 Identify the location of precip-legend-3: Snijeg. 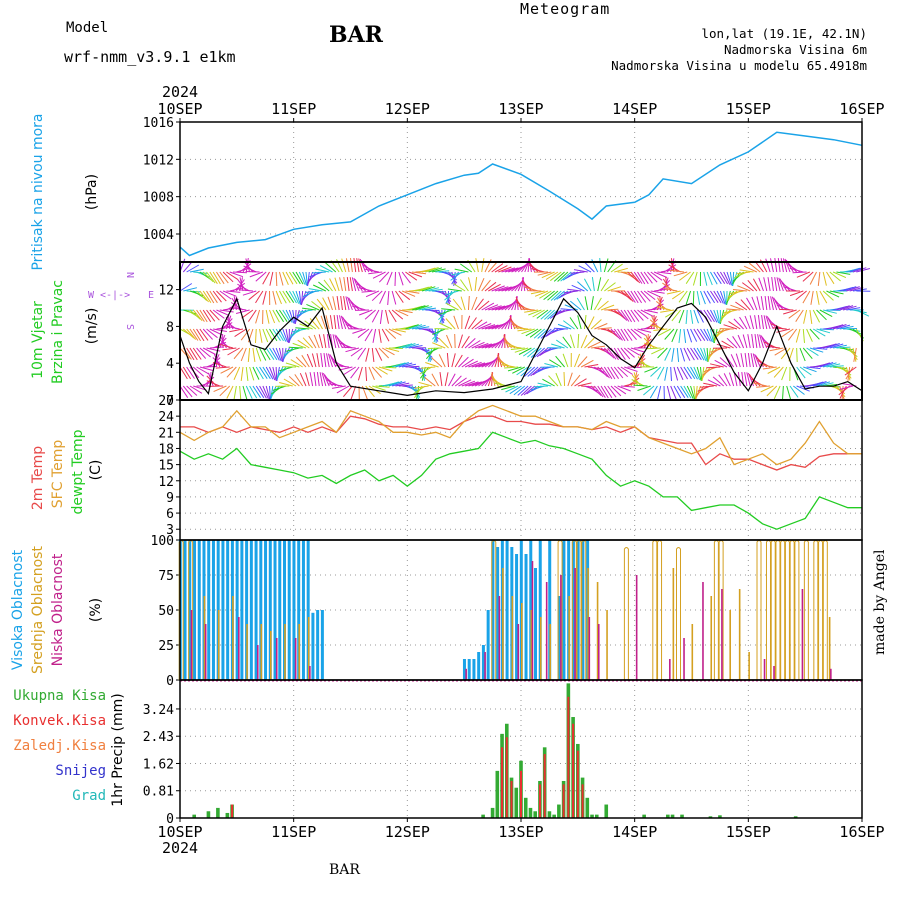
(80, 771).